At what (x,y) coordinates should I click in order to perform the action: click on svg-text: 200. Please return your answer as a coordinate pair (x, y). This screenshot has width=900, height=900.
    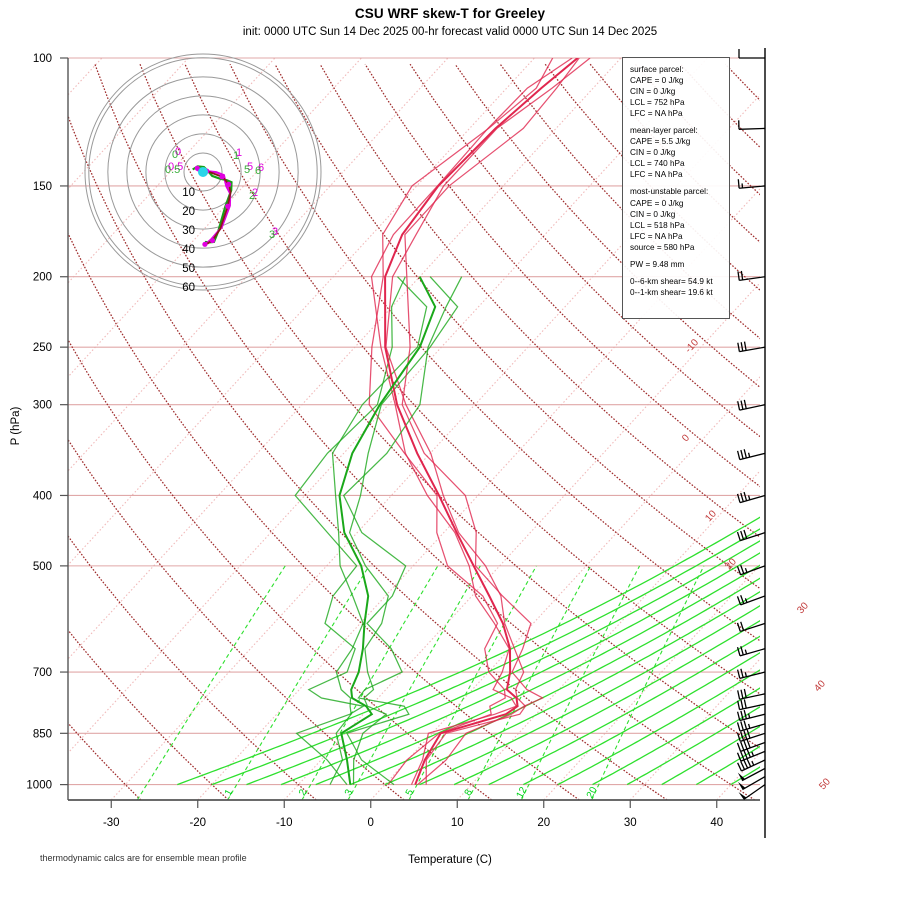
    Looking at the image, I should click on (42, 278).